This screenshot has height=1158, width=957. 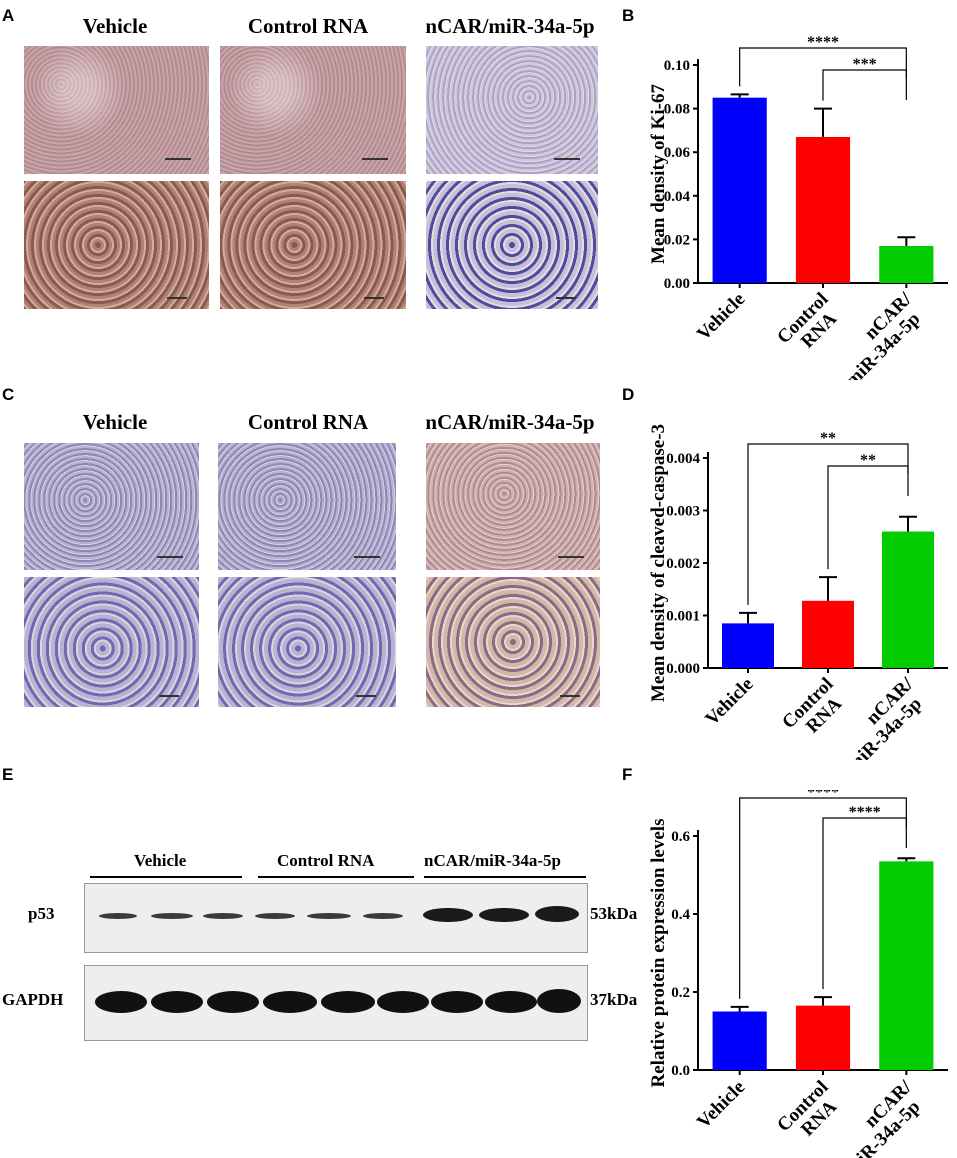 I want to click on chart-d-y-tick-label: 0.002, so click(x=683, y=564).